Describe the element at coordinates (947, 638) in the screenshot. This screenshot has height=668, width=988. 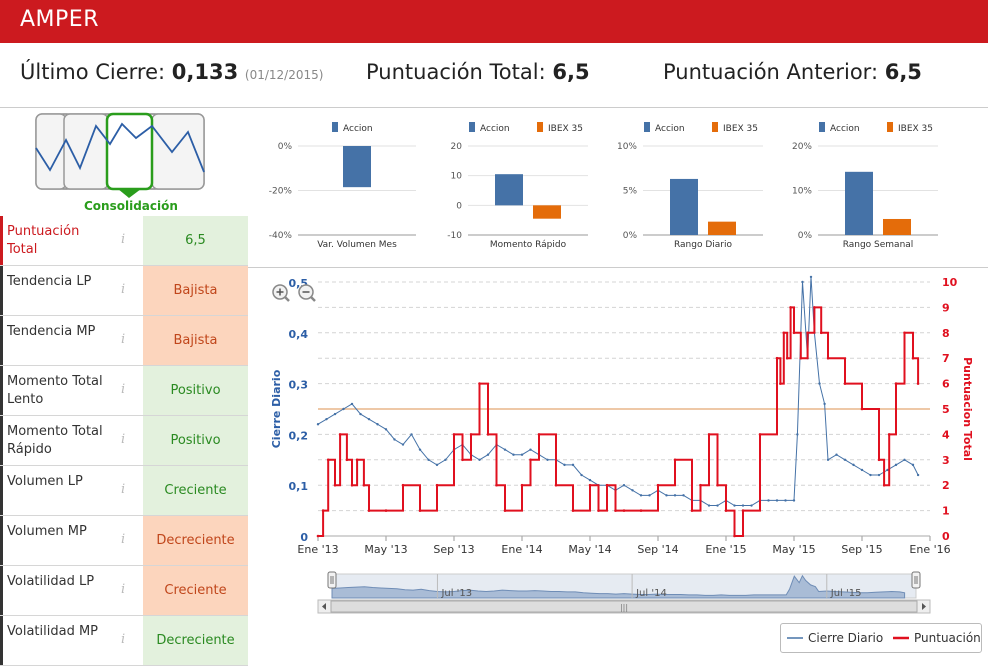
I see `legend-puntuacion-label: Puntuación` at that location.